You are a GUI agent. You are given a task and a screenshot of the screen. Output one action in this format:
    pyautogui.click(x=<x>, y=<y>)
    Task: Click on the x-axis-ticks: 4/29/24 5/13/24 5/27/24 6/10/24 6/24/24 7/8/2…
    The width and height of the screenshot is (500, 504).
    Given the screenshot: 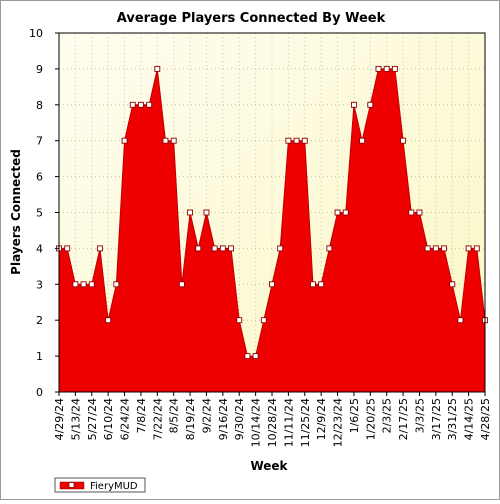 What is the action you would take?
    pyautogui.click(x=272, y=419)
    